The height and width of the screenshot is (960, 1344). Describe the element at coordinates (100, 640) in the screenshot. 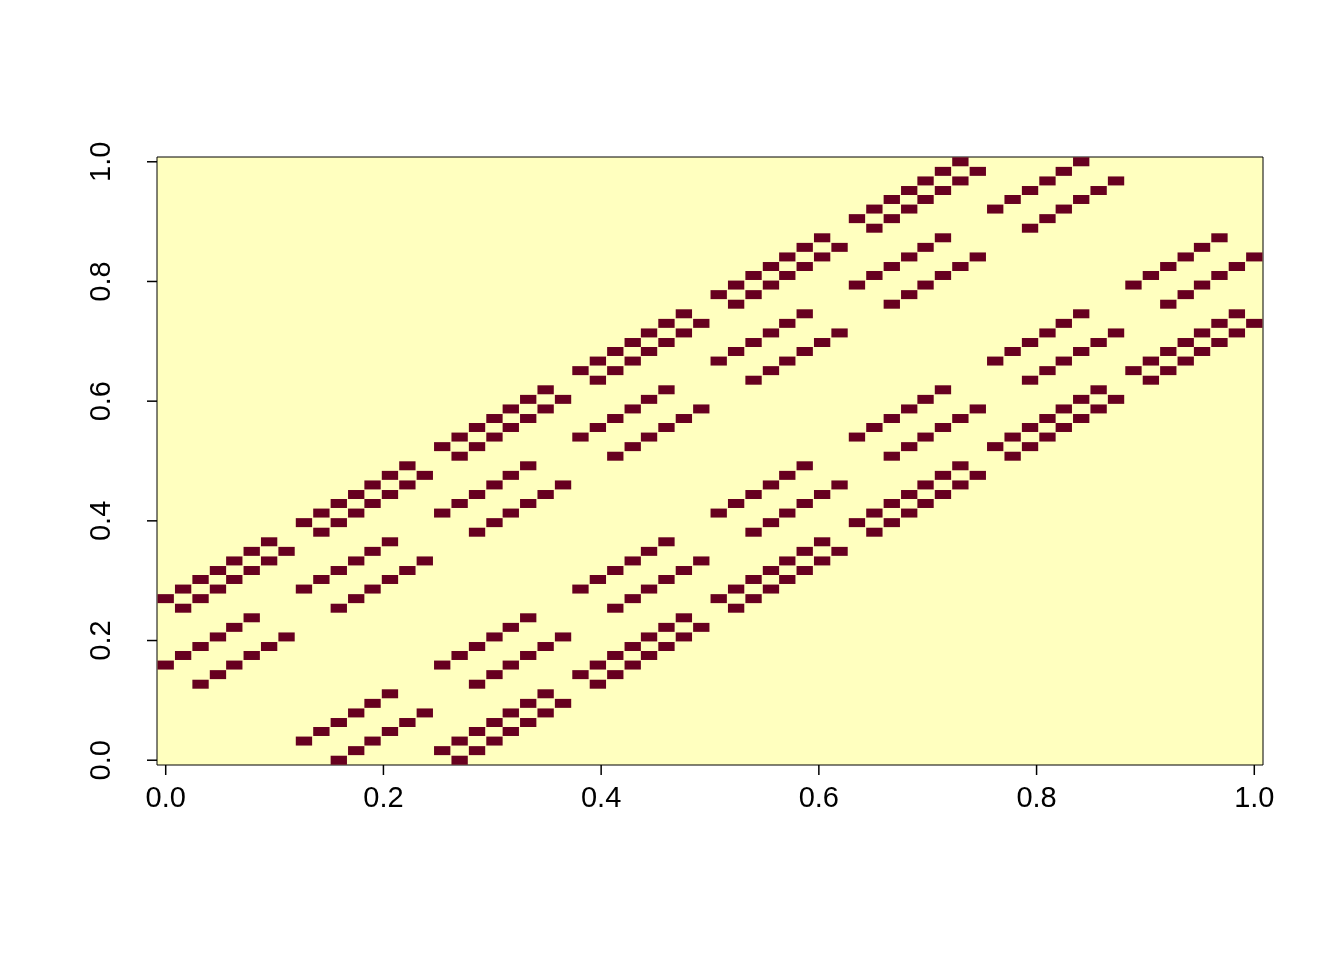

I see `y-tick-label: 0.2` at that location.